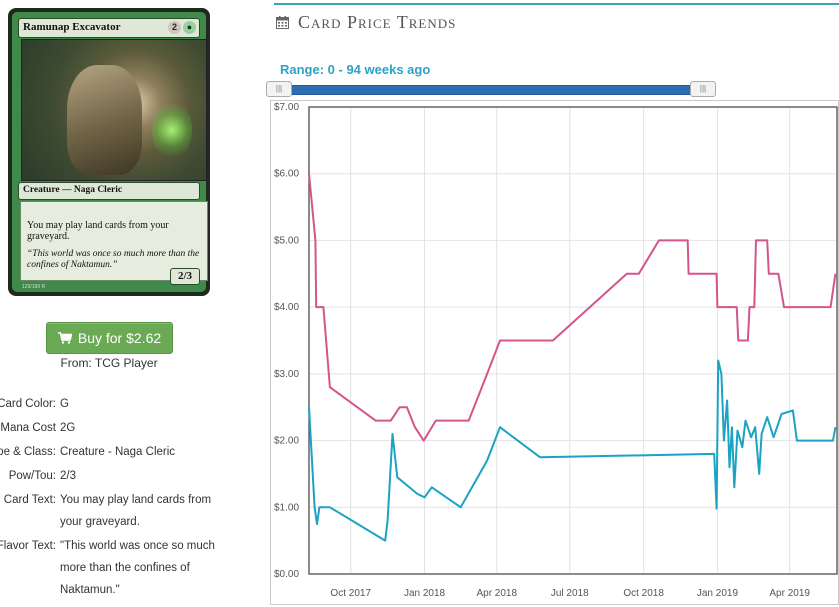 The width and height of the screenshot is (839, 607). Describe the element at coordinates (286, 374) in the screenshot. I see `y-tick-label: $3.00` at that location.